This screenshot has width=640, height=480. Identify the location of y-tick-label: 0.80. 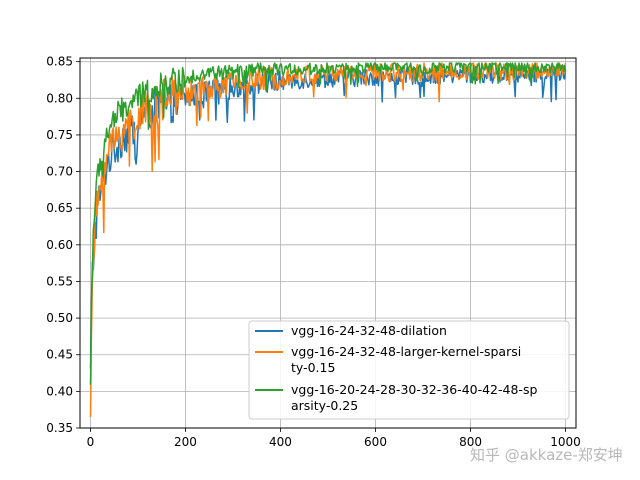
(59, 98).